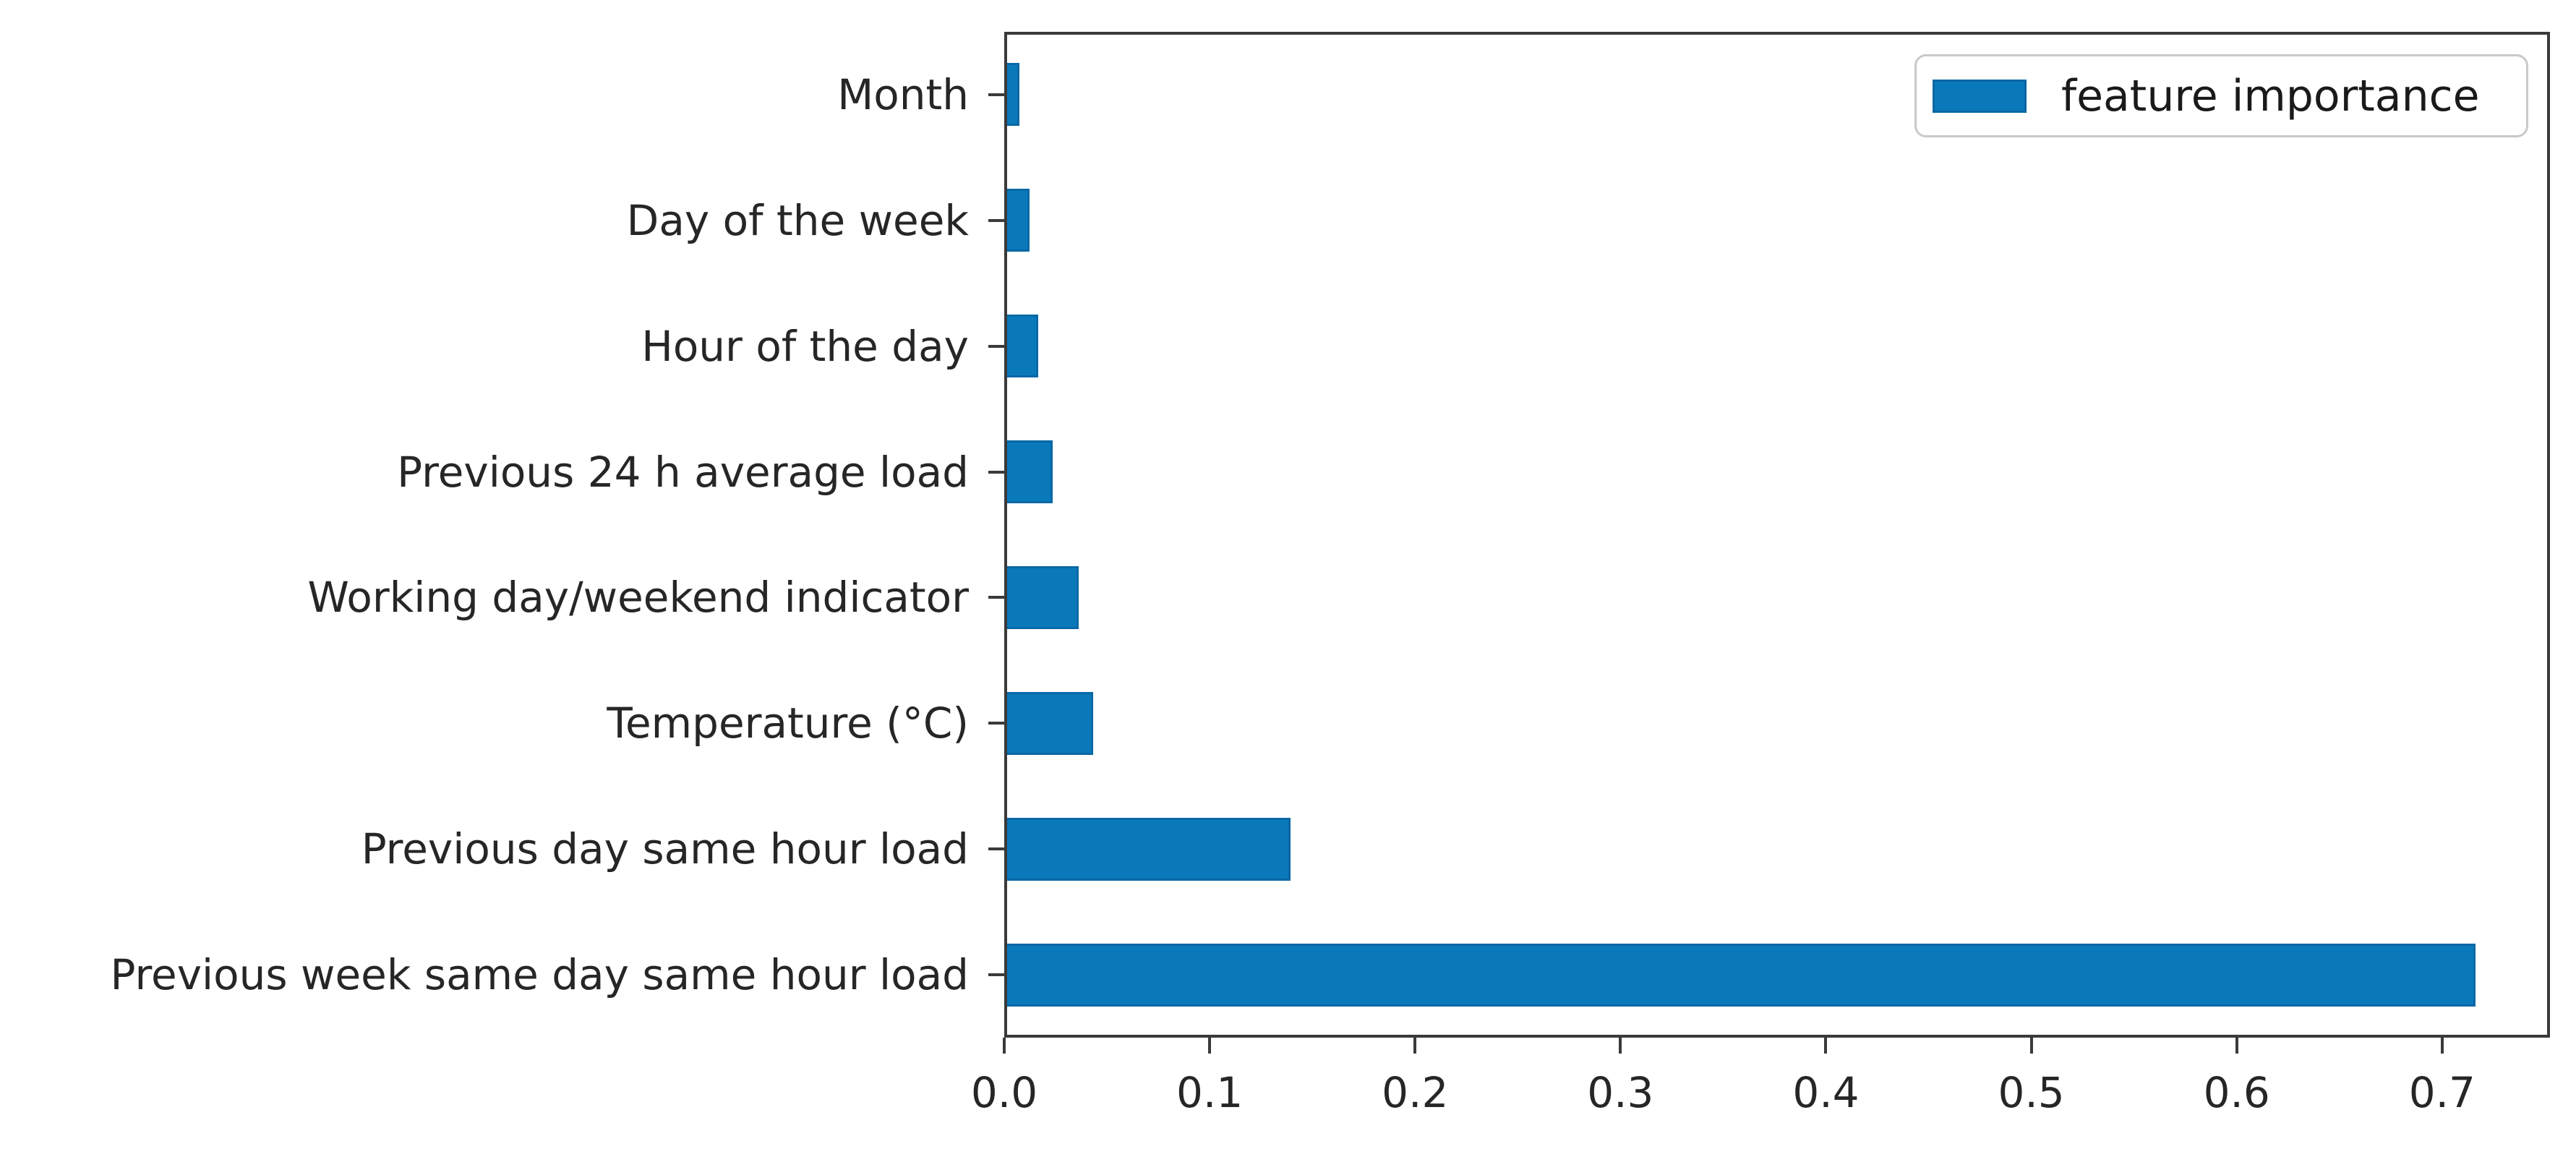 The height and width of the screenshot is (1149, 2576). I want to click on x-tick-label: 0.4, so click(1826, 1092).